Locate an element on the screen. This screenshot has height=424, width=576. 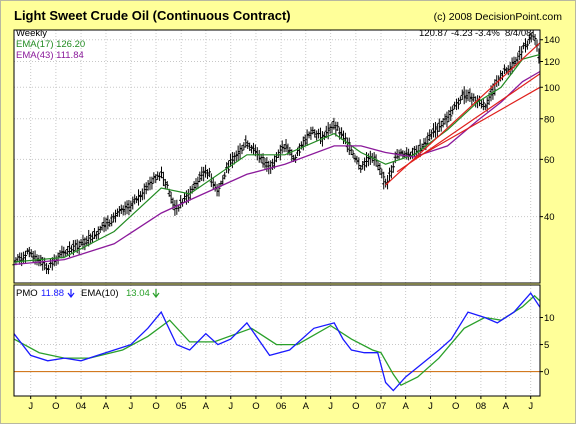
last-price: 120.87 is located at coordinates (433, 33).